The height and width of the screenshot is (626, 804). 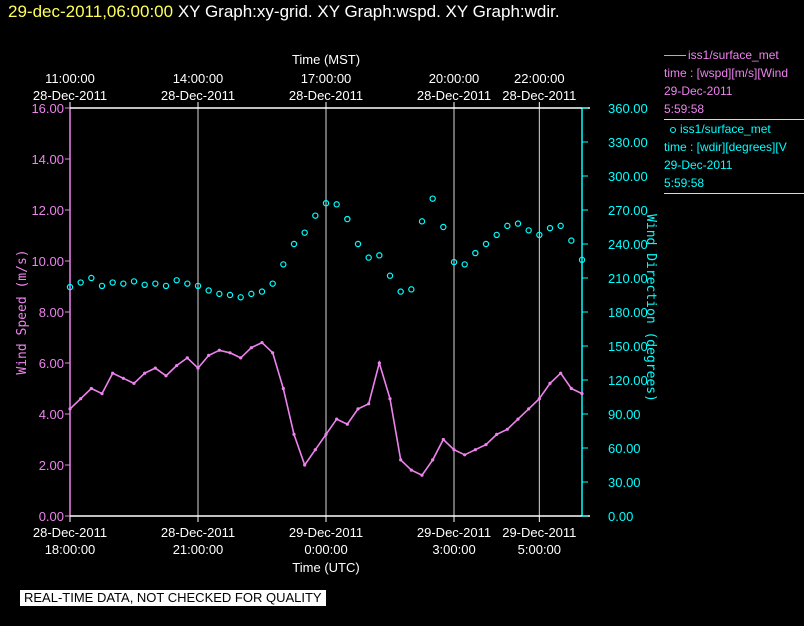 What do you see at coordinates (47, 261) in the screenshot?
I see `left-tick-label: 10.00` at bounding box center [47, 261].